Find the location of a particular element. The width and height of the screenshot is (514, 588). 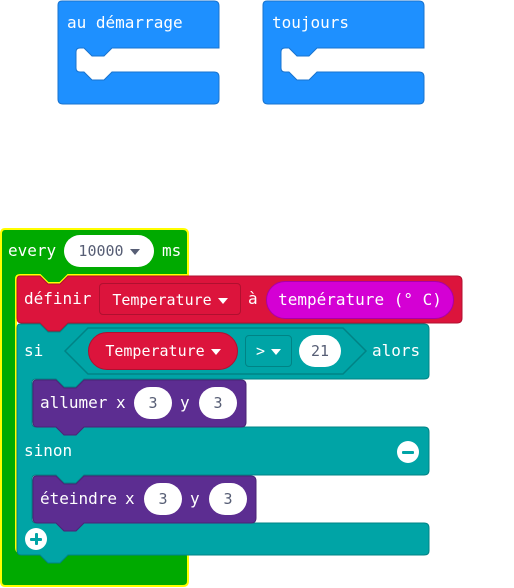

threshold-number-input: 21 is located at coordinates (320, 351).